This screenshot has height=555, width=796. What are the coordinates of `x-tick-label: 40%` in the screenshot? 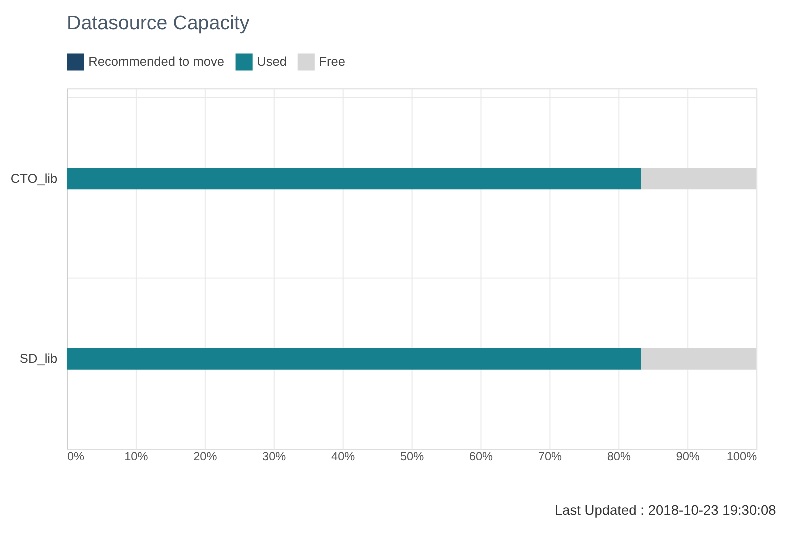 It's located at (343, 457).